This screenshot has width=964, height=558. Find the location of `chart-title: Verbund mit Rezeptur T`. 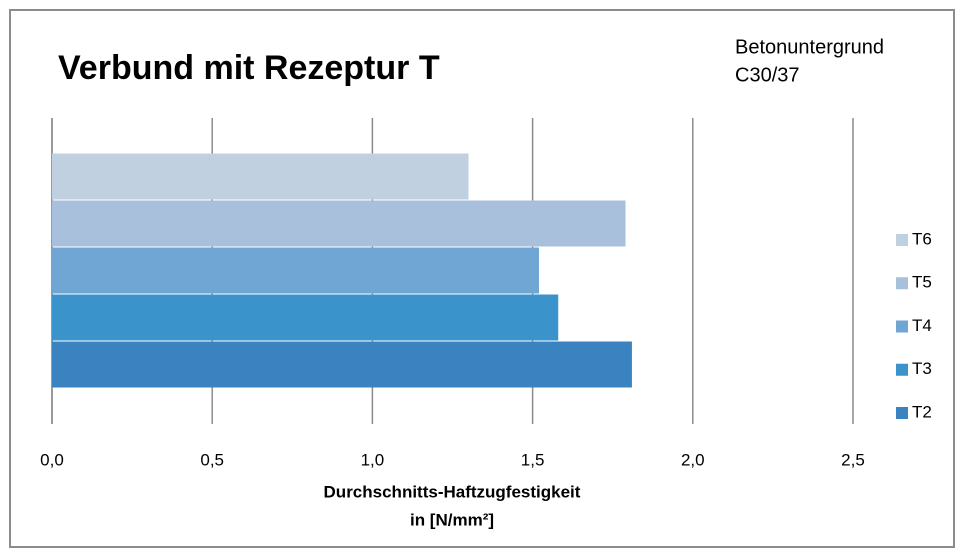

chart-title: Verbund mit Rezeptur T is located at coordinates (249, 68).